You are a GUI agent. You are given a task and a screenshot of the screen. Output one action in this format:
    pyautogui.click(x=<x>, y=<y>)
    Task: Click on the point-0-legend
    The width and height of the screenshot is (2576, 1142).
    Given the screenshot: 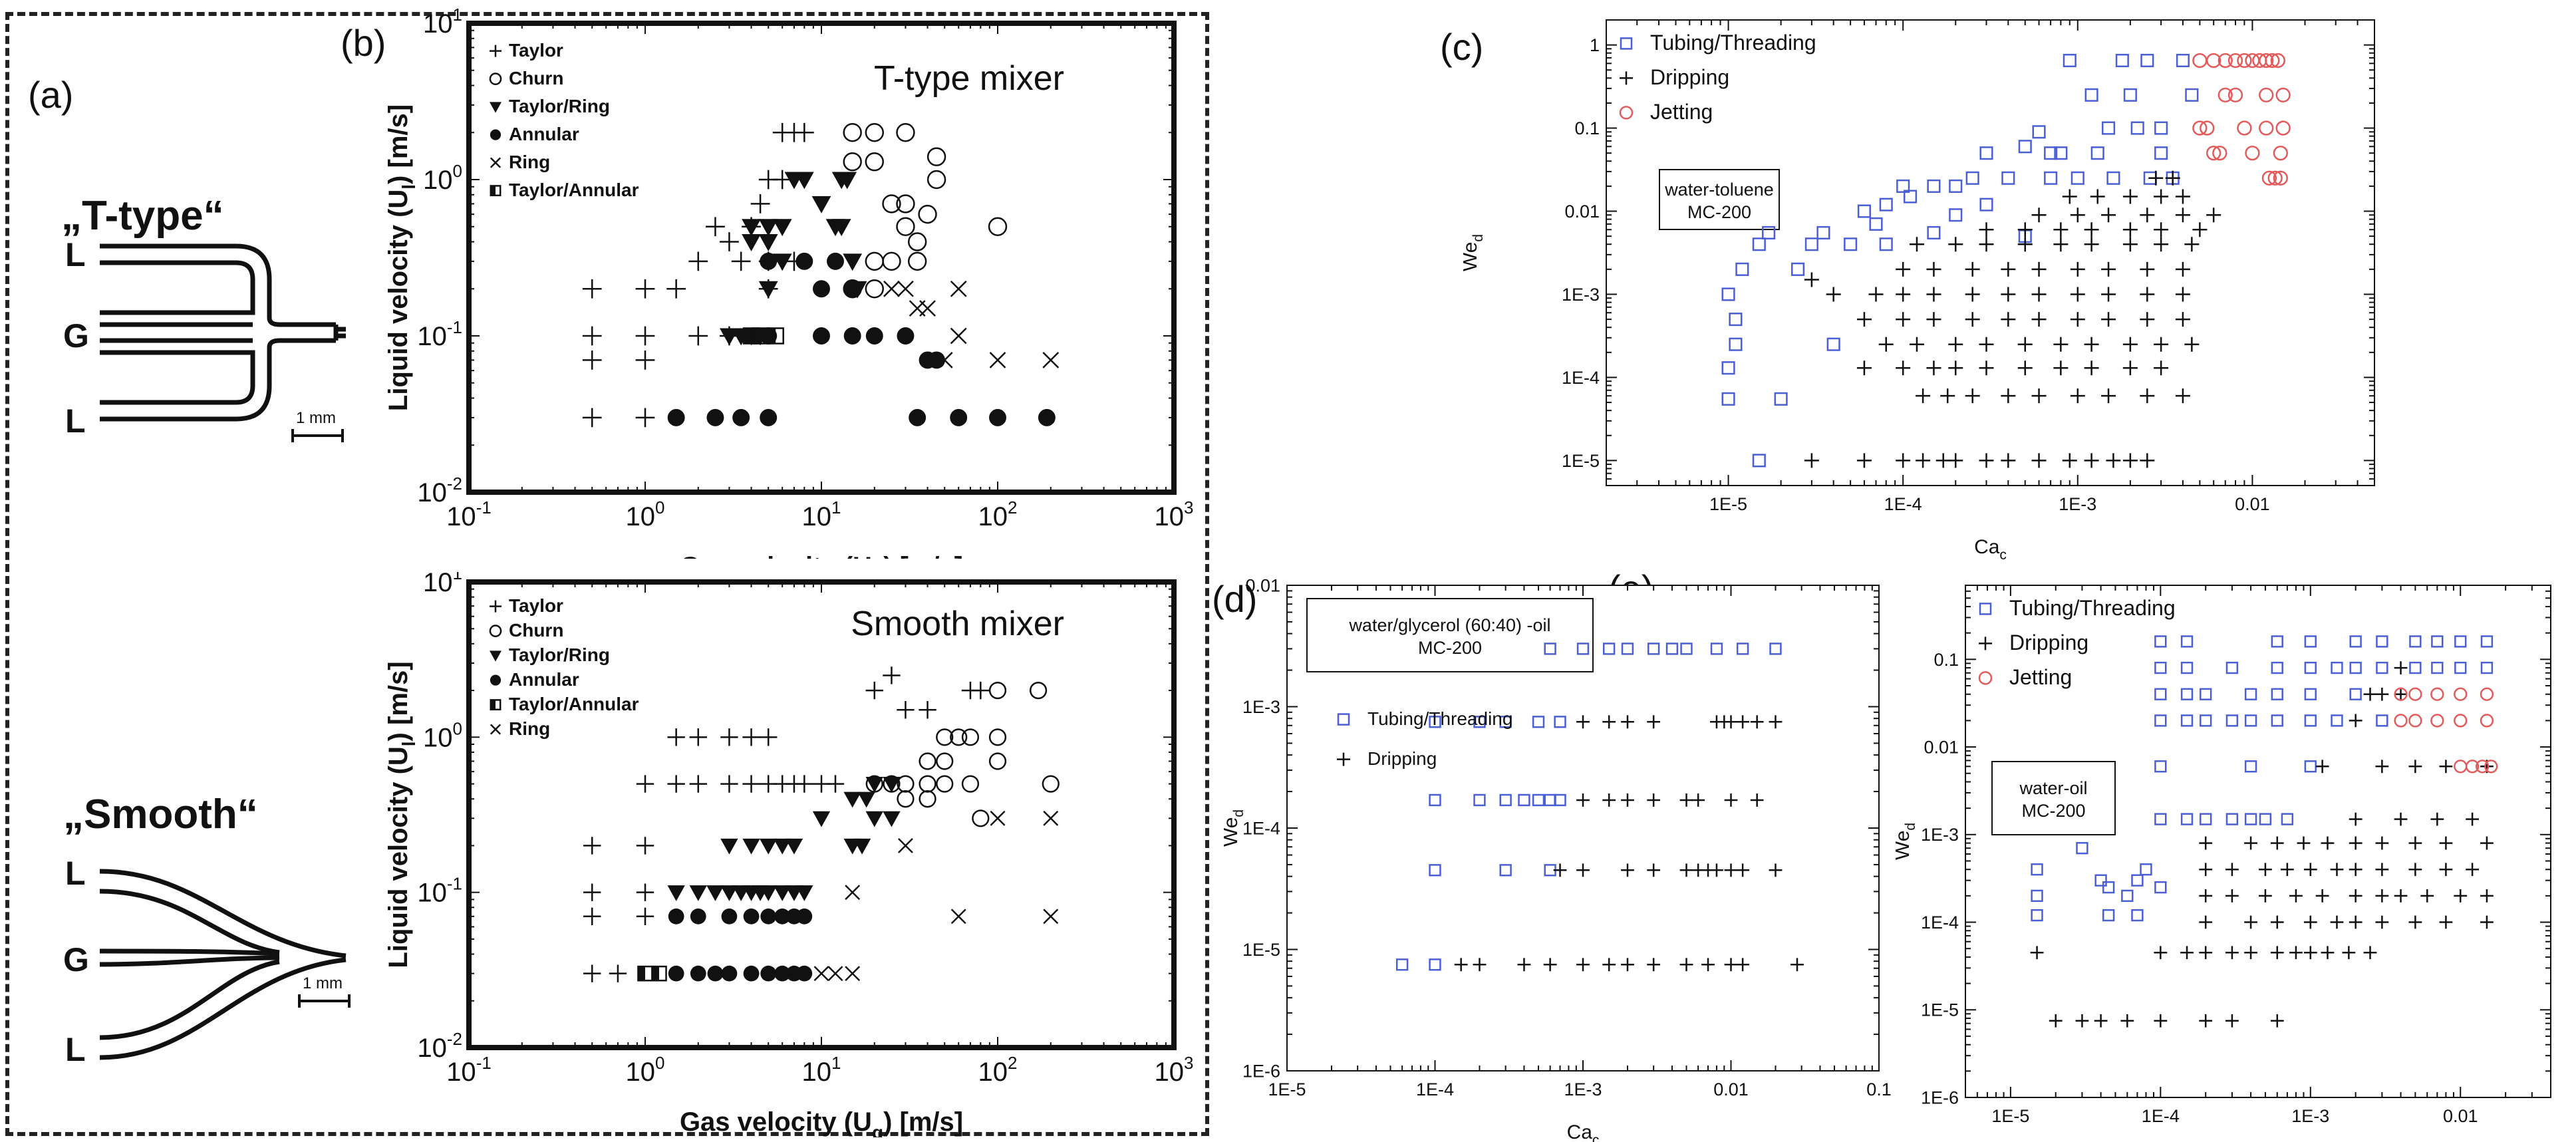 What is the action you would take?
    pyautogui.click(x=495, y=51)
    